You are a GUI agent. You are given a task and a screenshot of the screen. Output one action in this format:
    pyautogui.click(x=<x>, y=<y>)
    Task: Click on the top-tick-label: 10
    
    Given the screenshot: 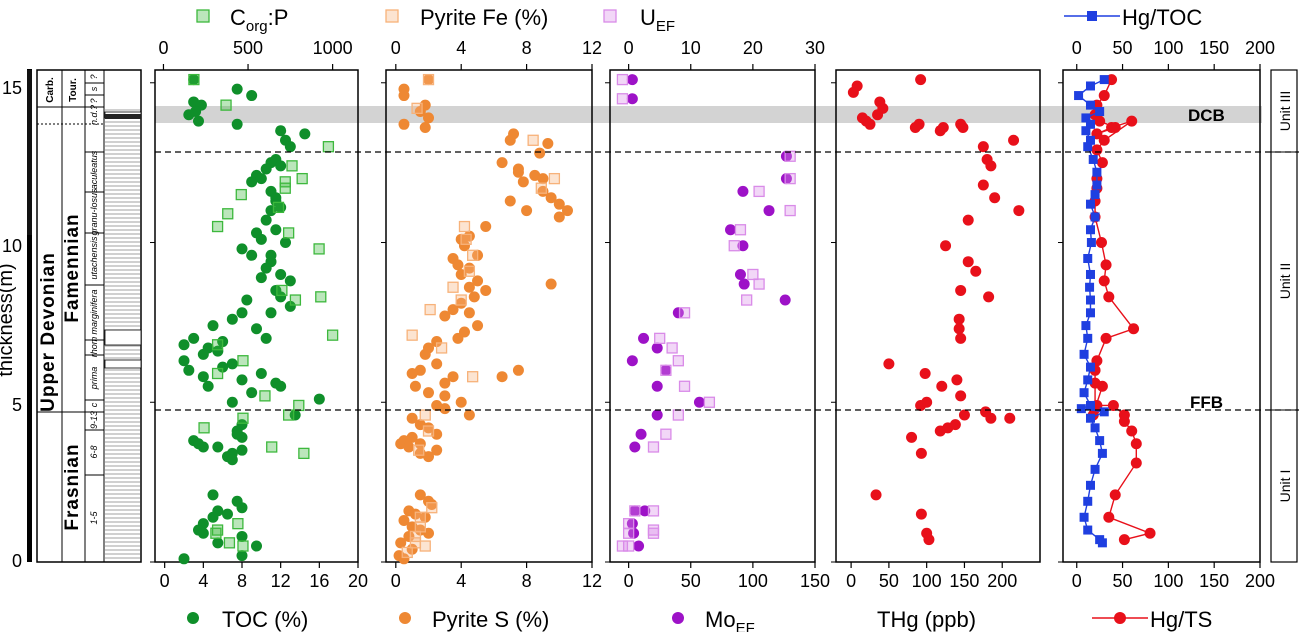 What is the action you would take?
    pyautogui.click(x=691, y=48)
    